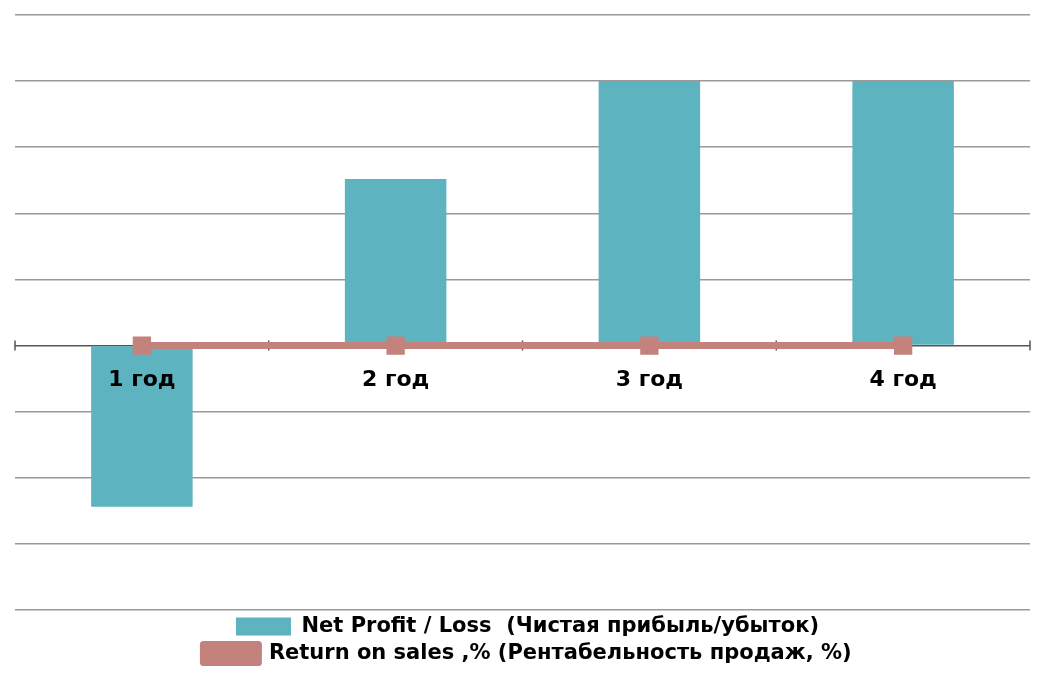 Image resolution: width=1045 pixels, height=679 pixels. What do you see at coordinates (903, 379) in the screenshot?
I see `x-tick-label: 4 год` at bounding box center [903, 379].